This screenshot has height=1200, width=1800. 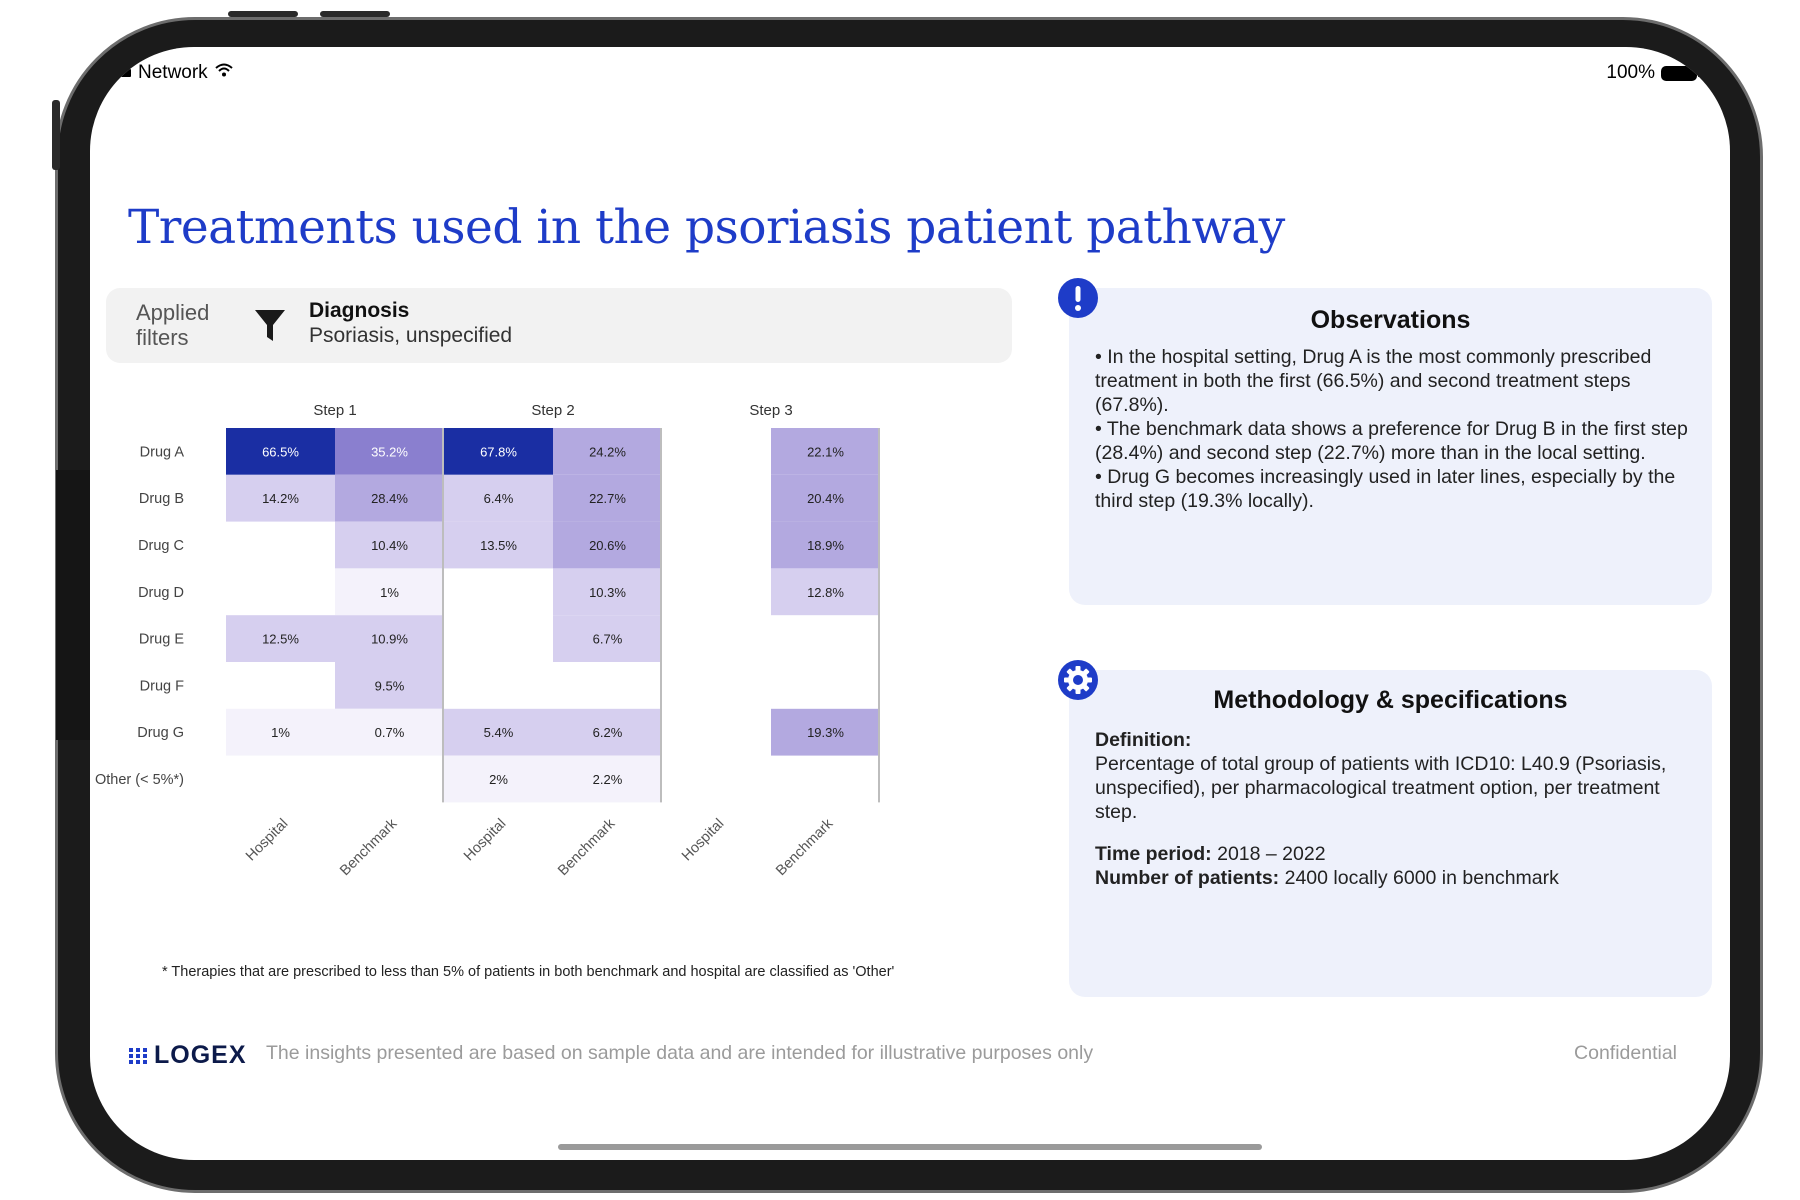 I want to click on step-header: Step 2, so click(x=552, y=410).